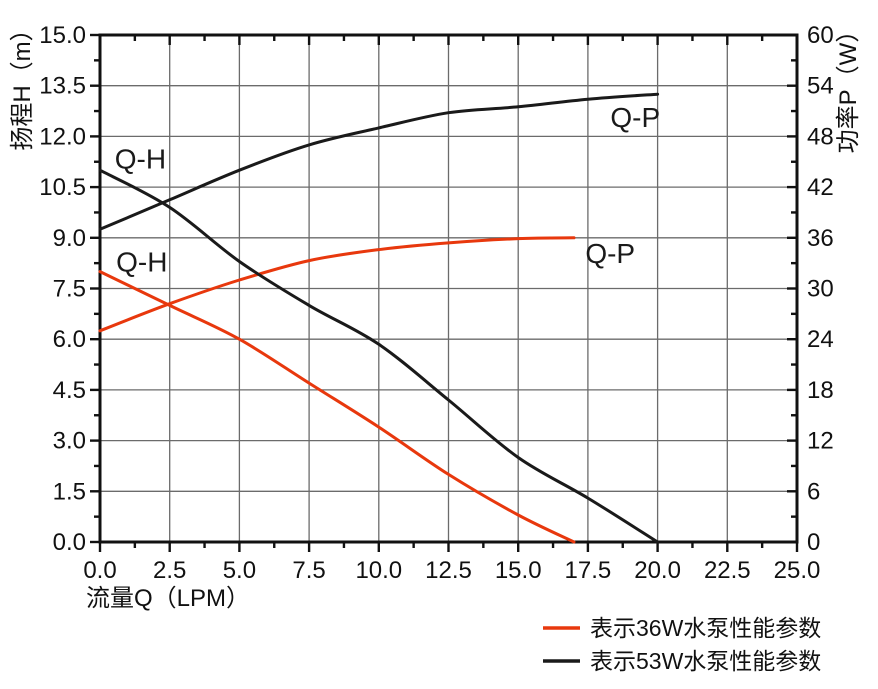 Image resolution: width=878 pixels, height=689 pixels. What do you see at coordinates (657, 570) in the screenshot?
I see `x-axis-tick-label: 20.0` at bounding box center [657, 570].